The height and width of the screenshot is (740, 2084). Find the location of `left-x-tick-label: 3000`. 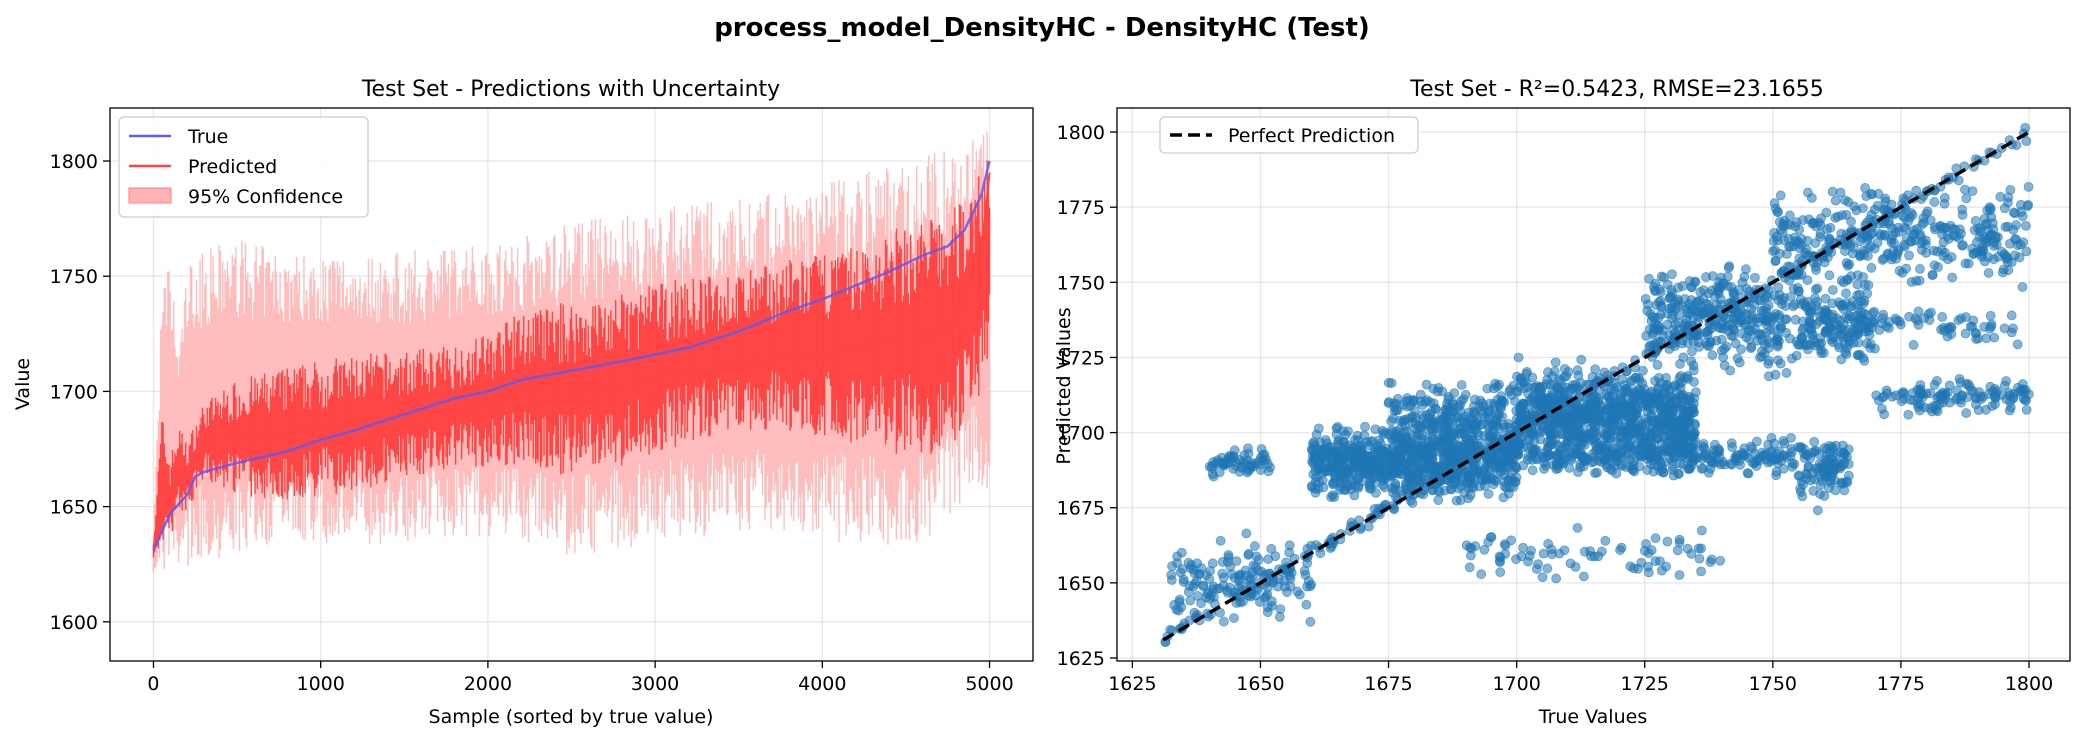

left-x-tick-label: 3000 is located at coordinates (655, 684).